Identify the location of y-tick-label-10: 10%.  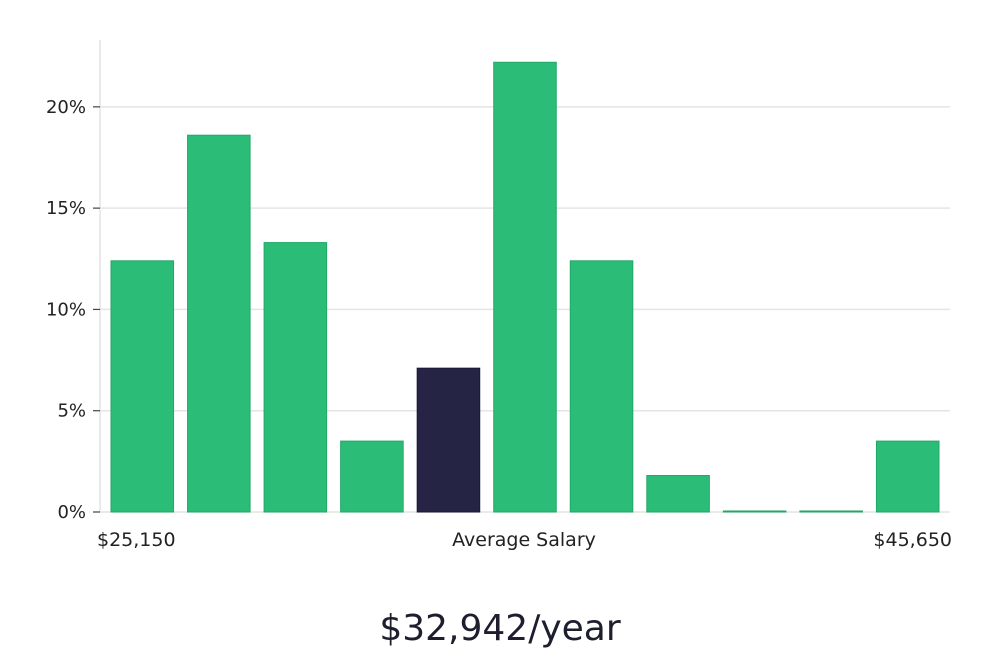
(66, 309).